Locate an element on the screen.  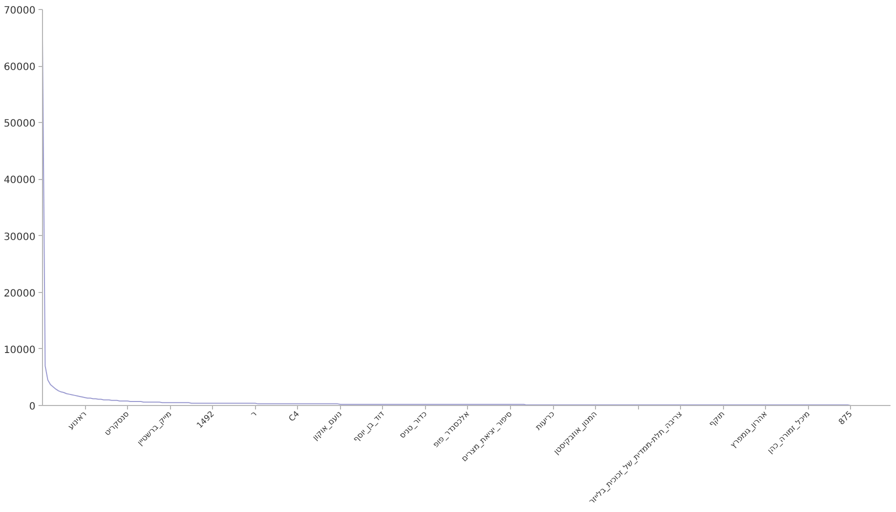
y-tick-label: 20000 is located at coordinates (20, 294).